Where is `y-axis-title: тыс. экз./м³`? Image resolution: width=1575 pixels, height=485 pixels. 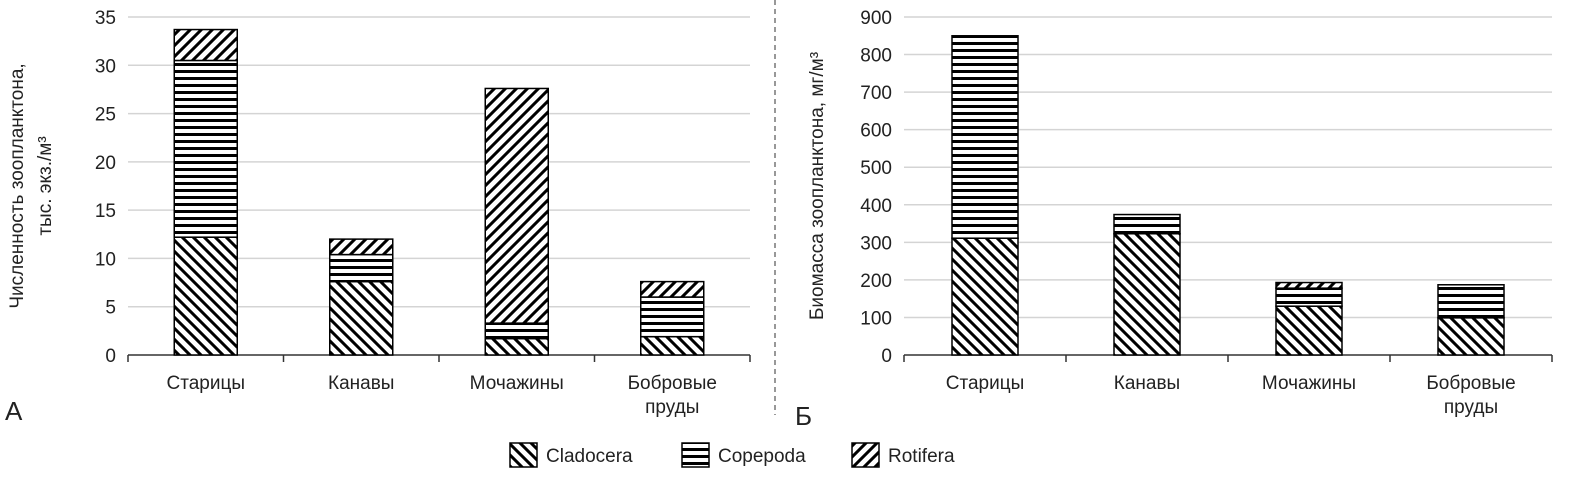 y-axis-title: тыс. экз./м³ is located at coordinates (45, 185).